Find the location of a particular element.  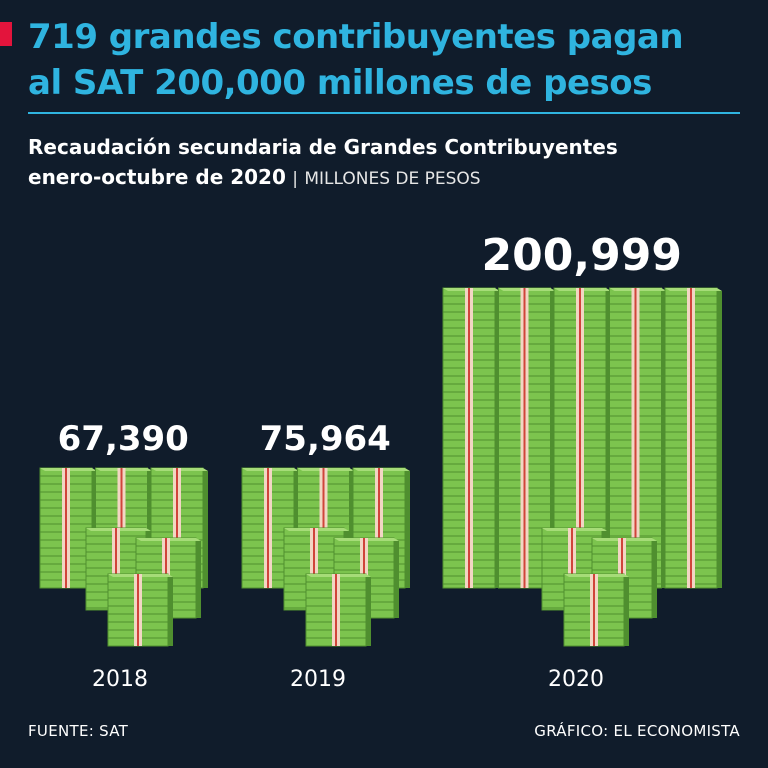

bar-2018 is located at coordinates (123, 557).